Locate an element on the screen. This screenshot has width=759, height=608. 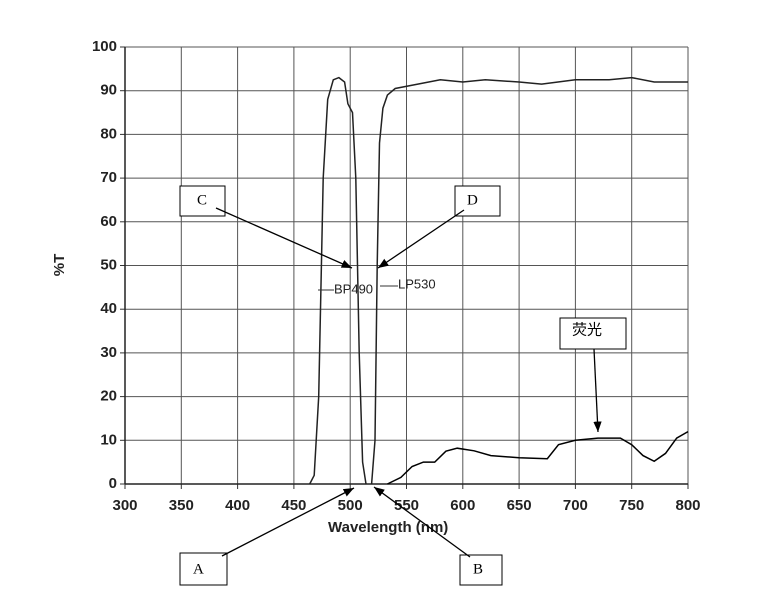
x-tick-label: 450 is located at coordinates (293, 505).